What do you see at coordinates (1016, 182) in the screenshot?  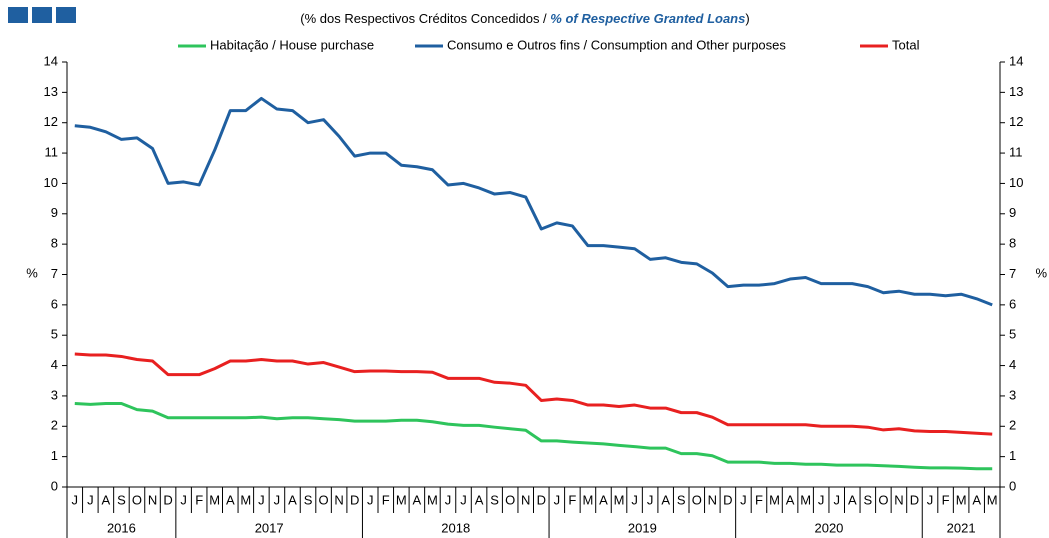 I see `y2-tick-label: 10` at bounding box center [1016, 182].